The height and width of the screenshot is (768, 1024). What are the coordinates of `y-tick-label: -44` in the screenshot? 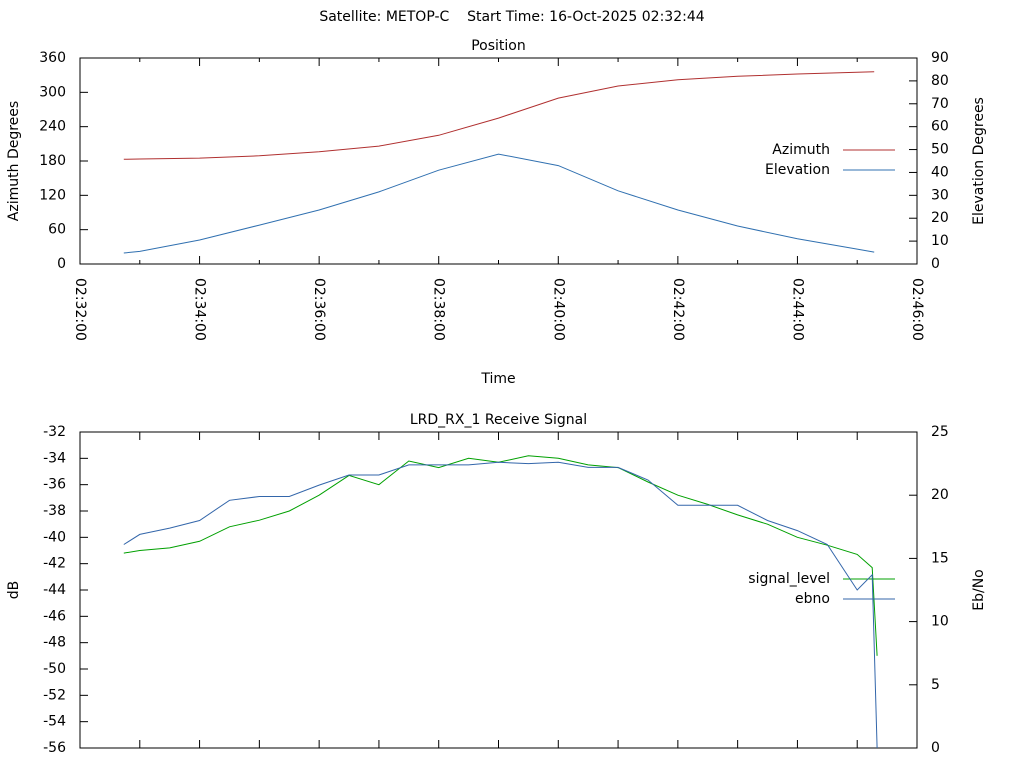 It's located at (54, 590).